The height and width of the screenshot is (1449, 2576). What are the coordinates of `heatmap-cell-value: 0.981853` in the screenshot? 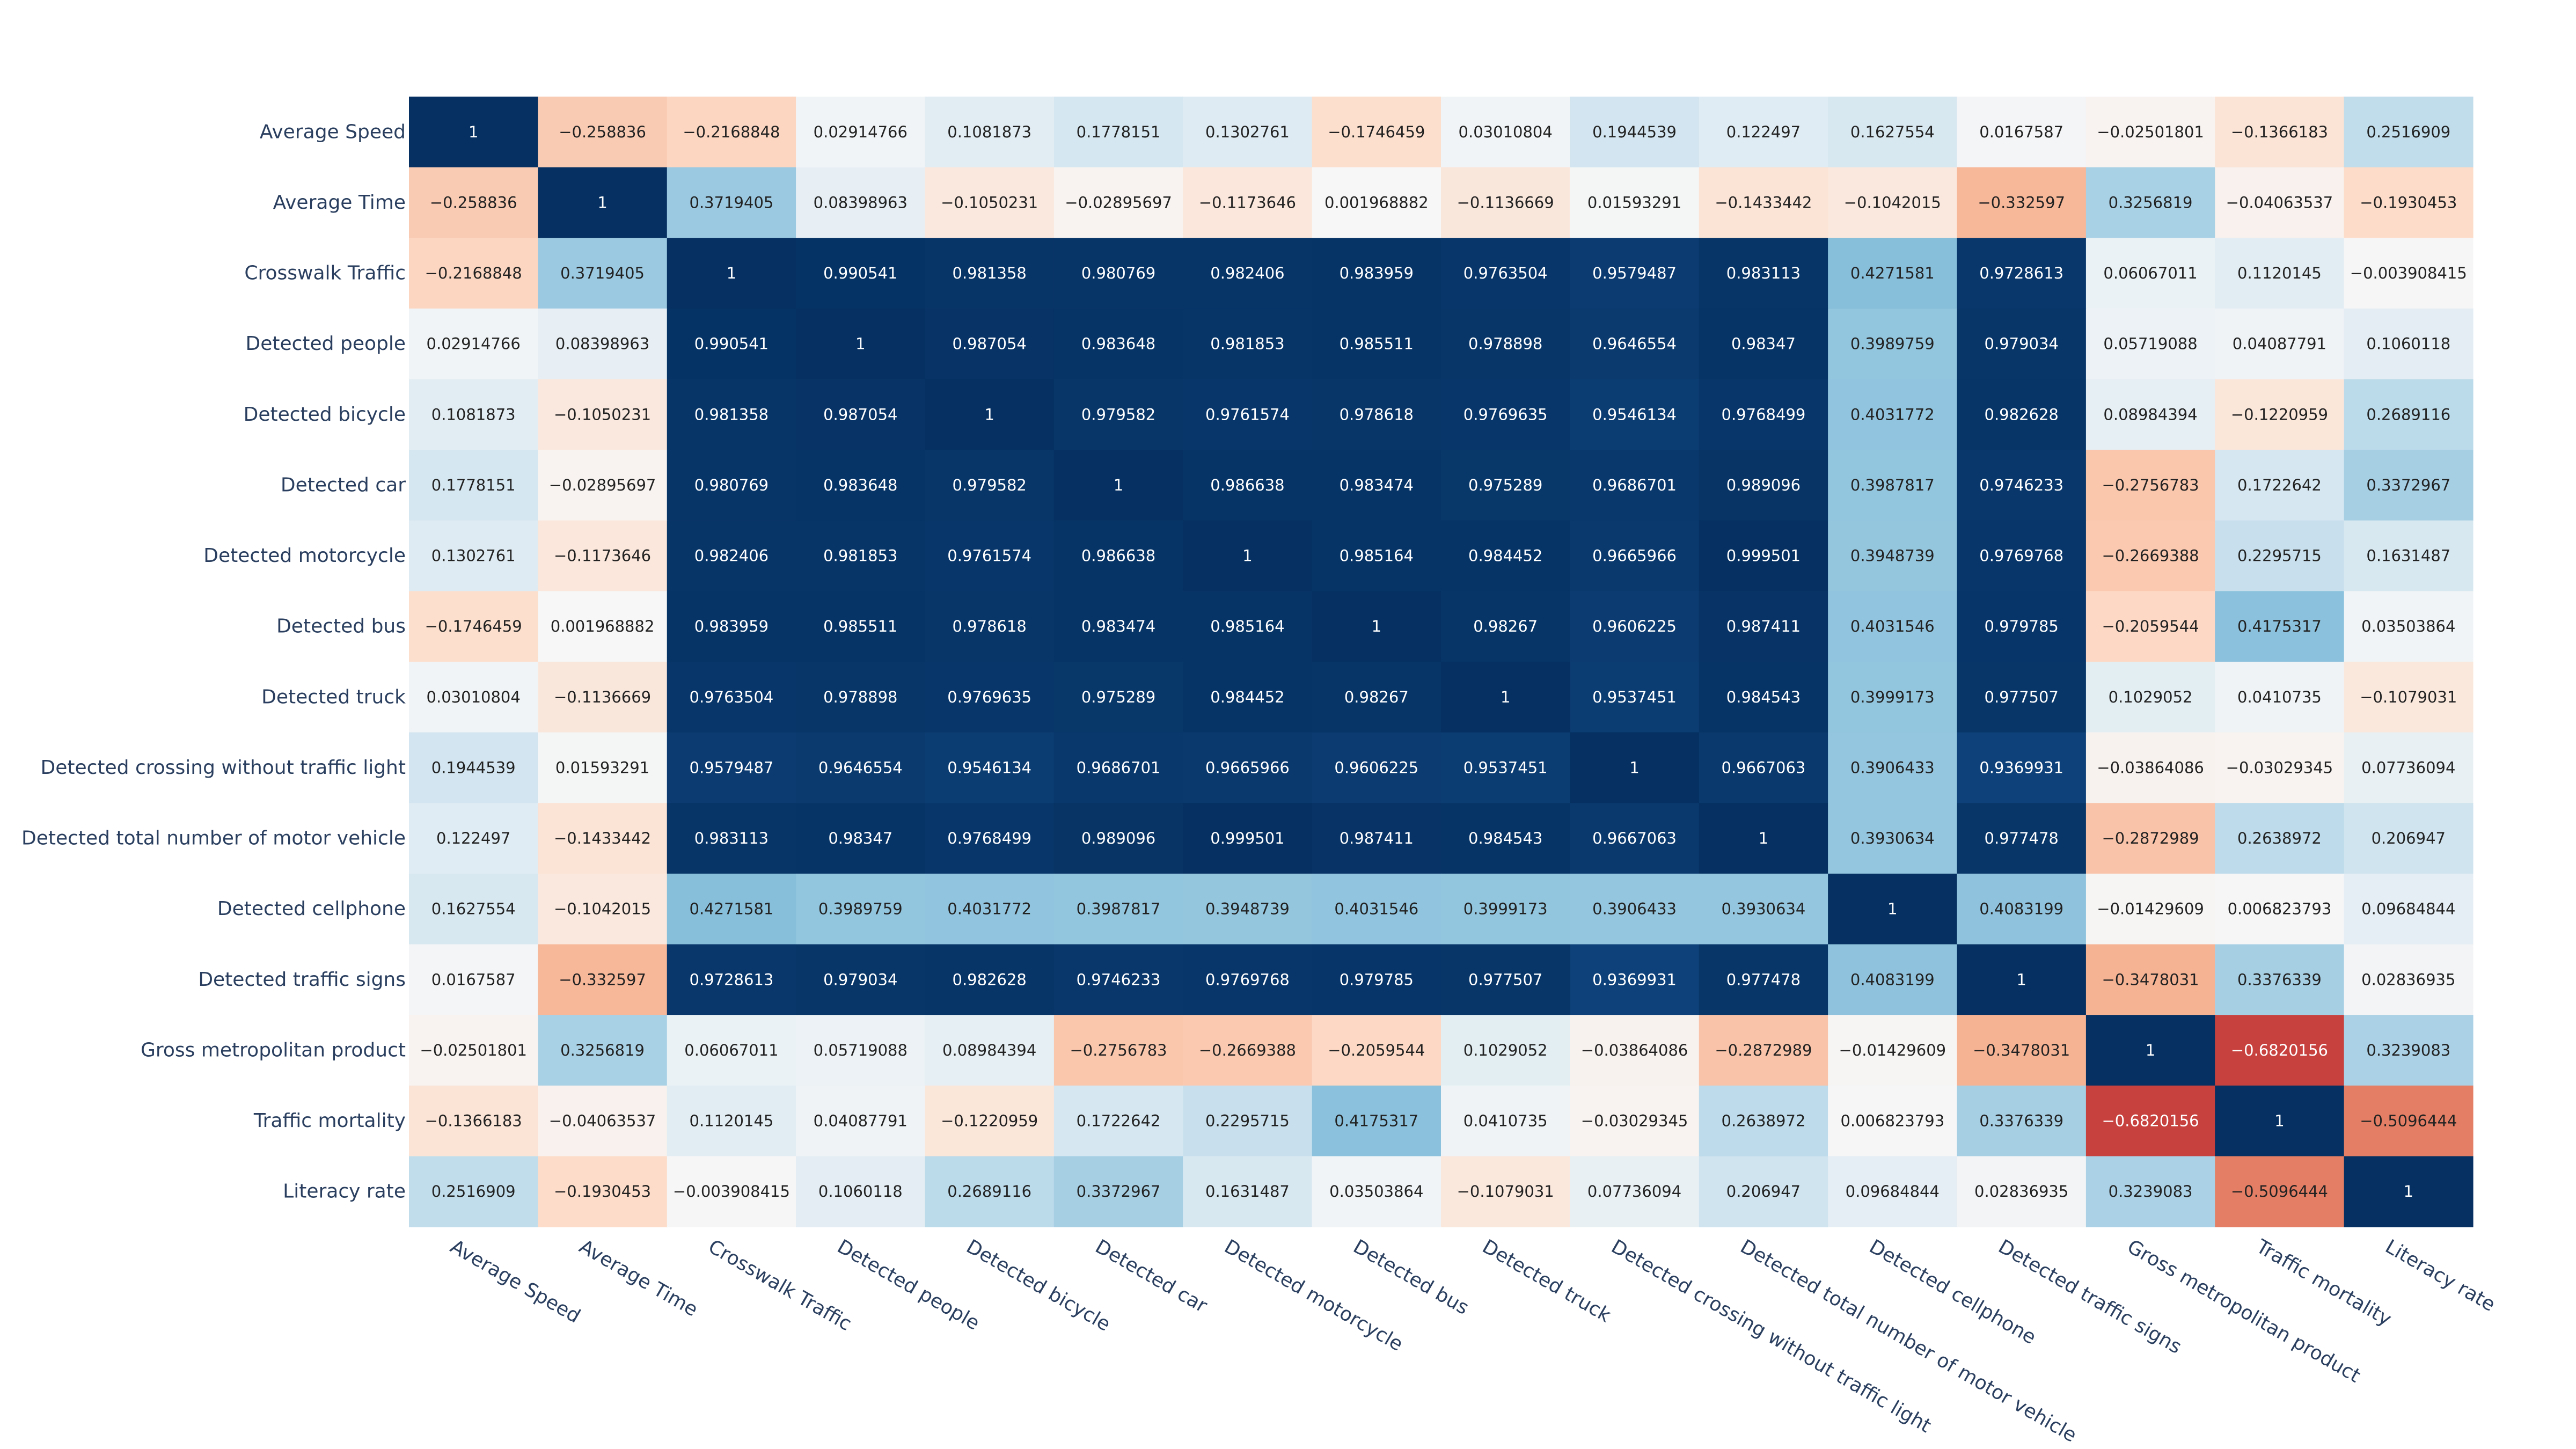 It's located at (1247, 344).